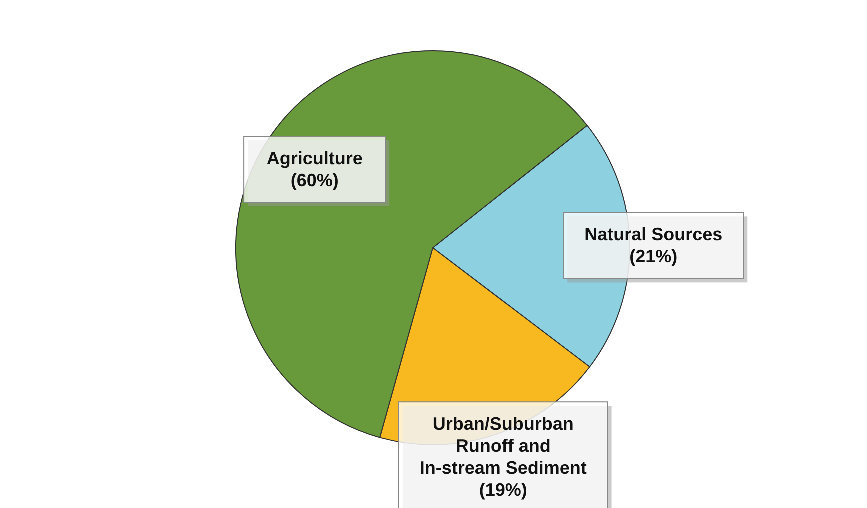  Describe the element at coordinates (314, 180) in the screenshot. I see `data-label: (60%)` at that location.